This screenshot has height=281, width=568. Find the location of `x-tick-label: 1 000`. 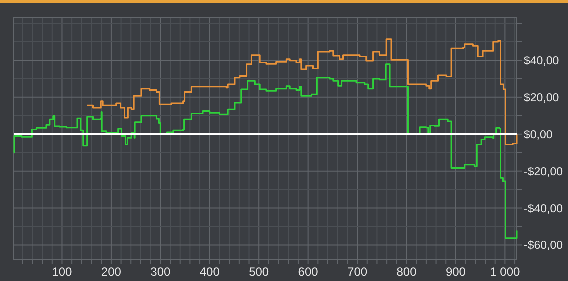

x-tick-label: 1 000 is located at coordinates (505, 272).